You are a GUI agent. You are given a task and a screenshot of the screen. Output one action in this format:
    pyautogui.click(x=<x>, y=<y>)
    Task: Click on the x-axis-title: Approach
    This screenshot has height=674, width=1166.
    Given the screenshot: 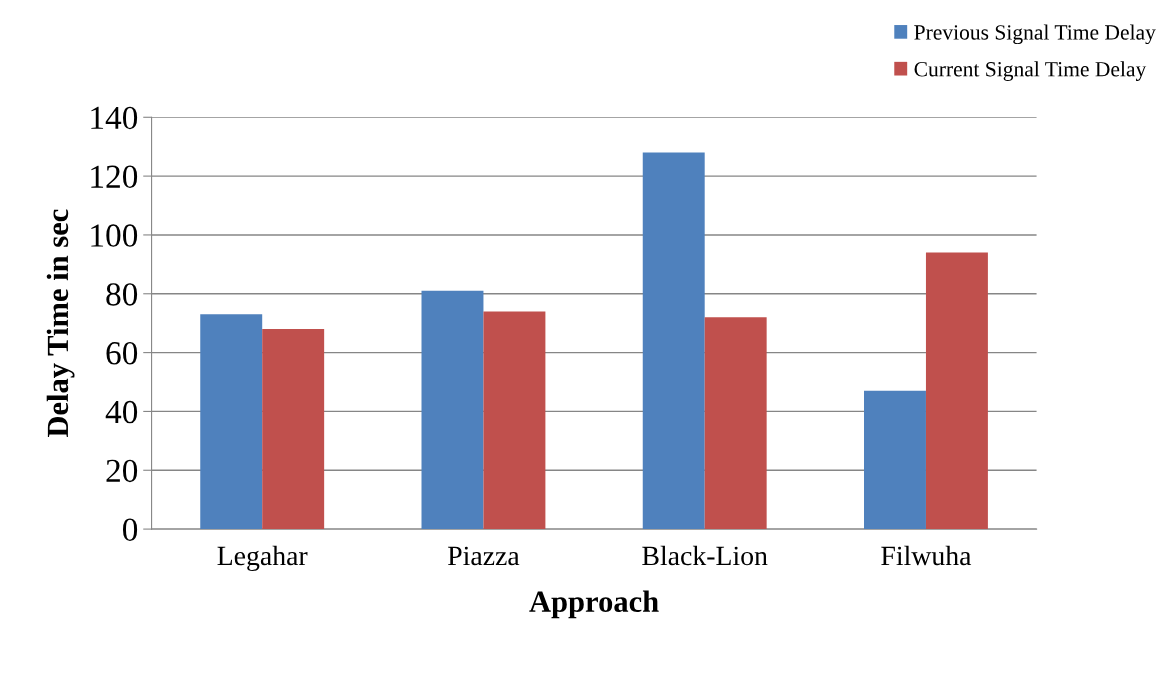 What is the action you would take?
    pyautogui.click(x=594, y=604)
    